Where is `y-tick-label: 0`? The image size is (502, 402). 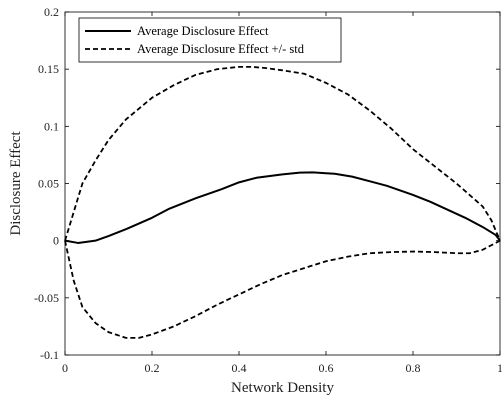
y-tick-label: 0 is located at coordinates (56, 241).